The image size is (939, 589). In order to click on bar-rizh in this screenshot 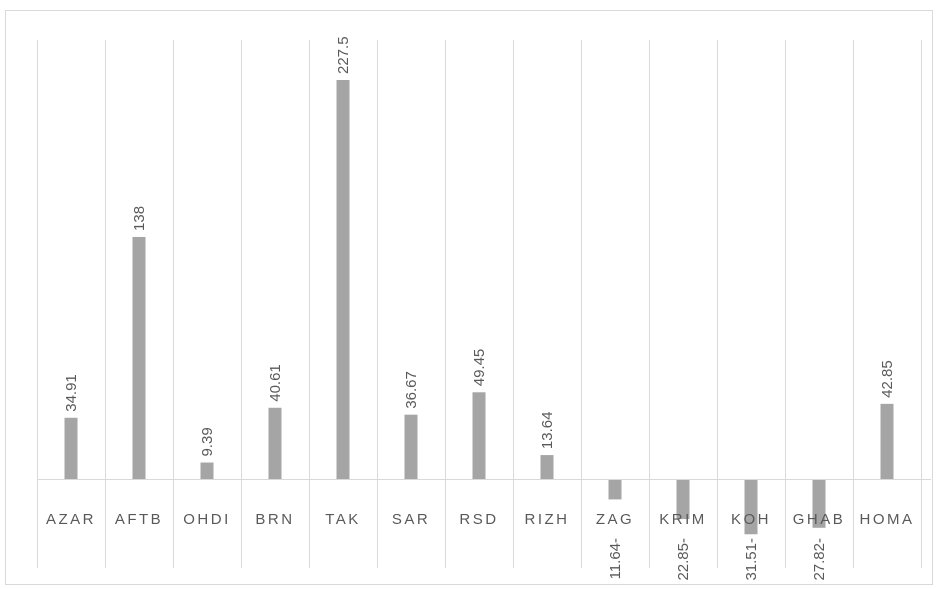, I will do `click(547, 467)`.